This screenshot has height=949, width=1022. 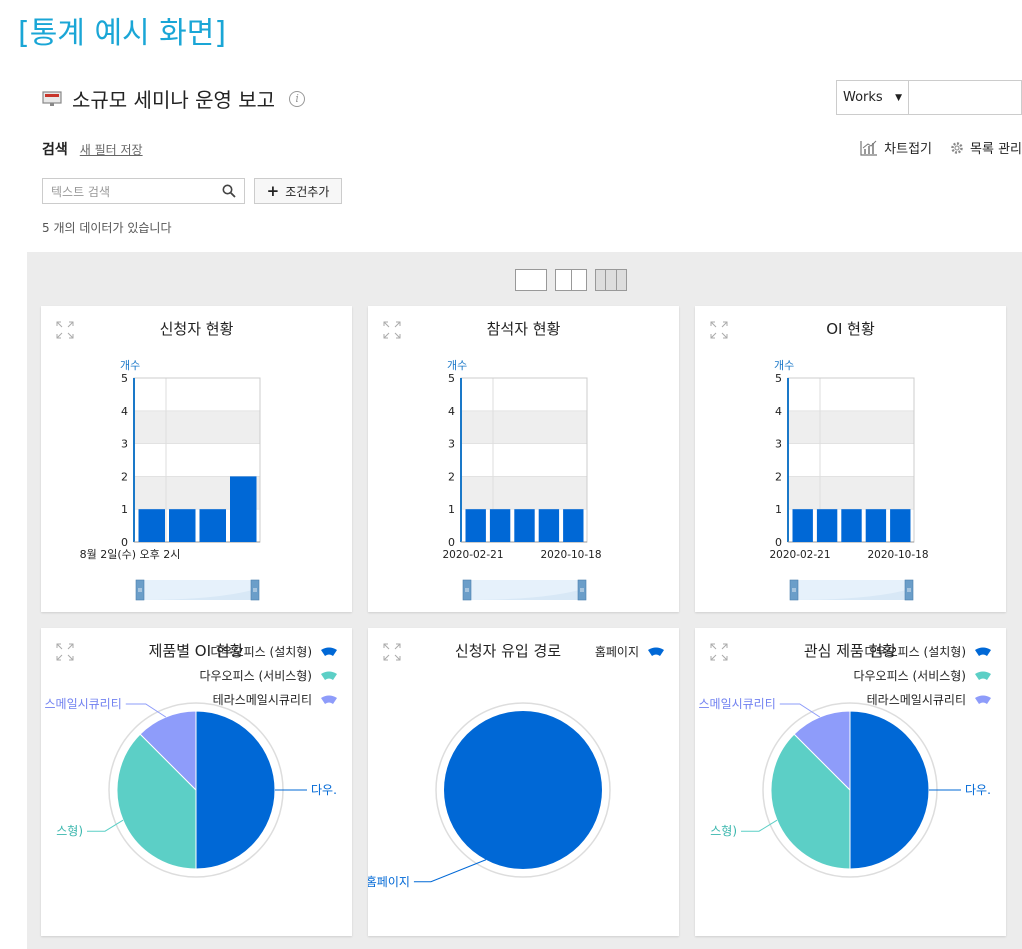 I want to click on add-condition-button: + 조건추가, so click(x=298, y=191).